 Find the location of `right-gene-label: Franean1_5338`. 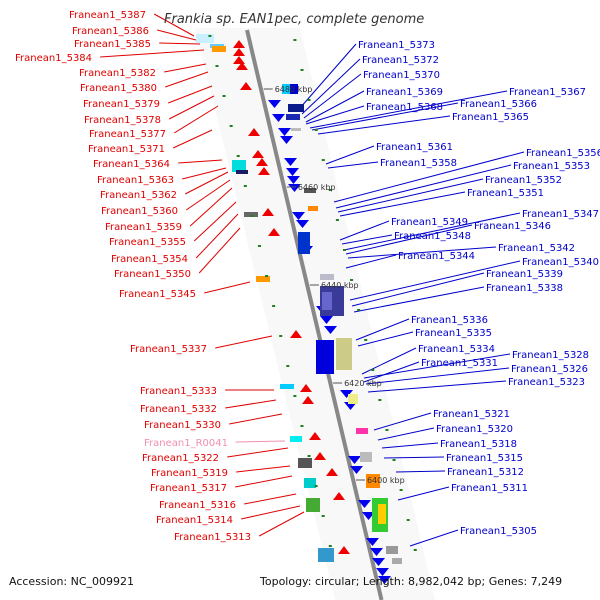

right-gene-label: Franean1_5338 is located at coordinates (524, 288).